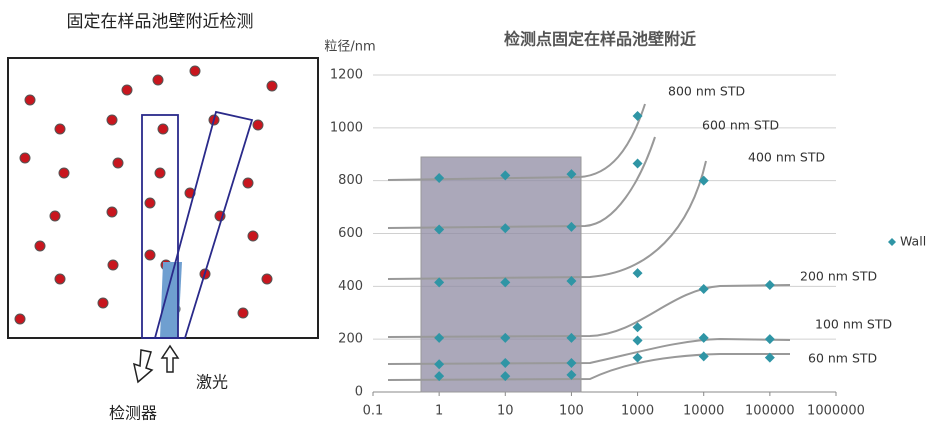  Describe the element at coordinates (842, 358) in the screenshot. I see `curve-label: 60 nm STD` at that location.